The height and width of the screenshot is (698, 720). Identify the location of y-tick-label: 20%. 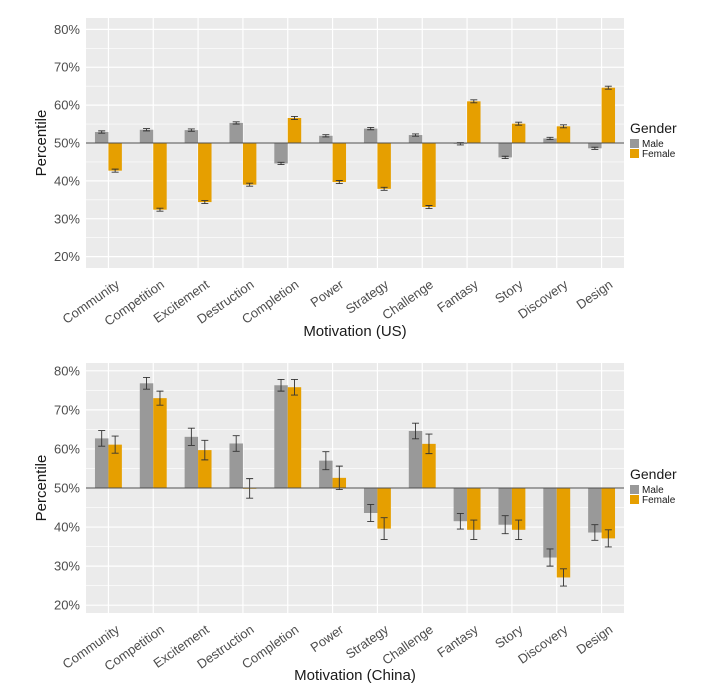
(67, 605).